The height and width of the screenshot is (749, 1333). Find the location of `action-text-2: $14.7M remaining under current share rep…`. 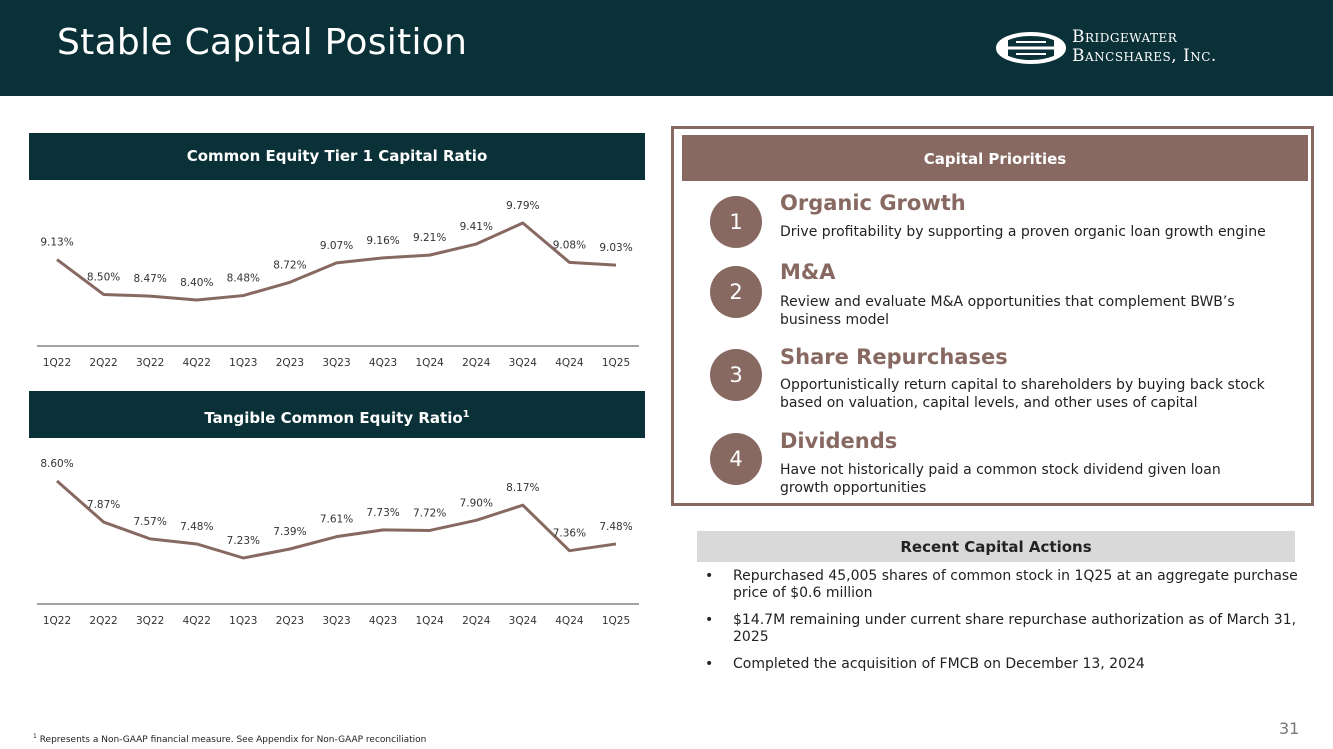

action-text-2: $14.7M remaining under current share rep… is located at coordinates (1015, 628).